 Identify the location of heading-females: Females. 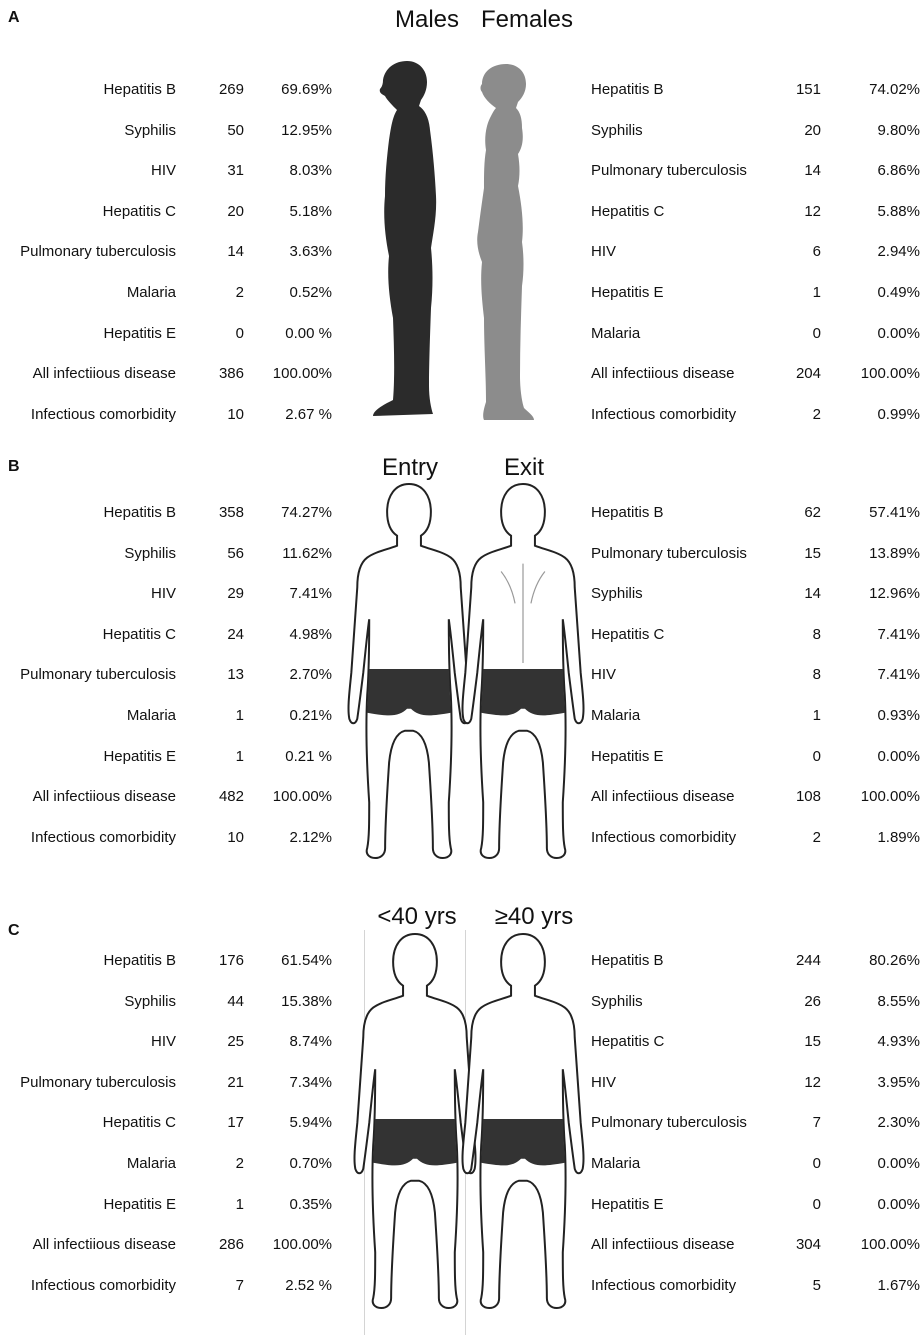
(527, 19).